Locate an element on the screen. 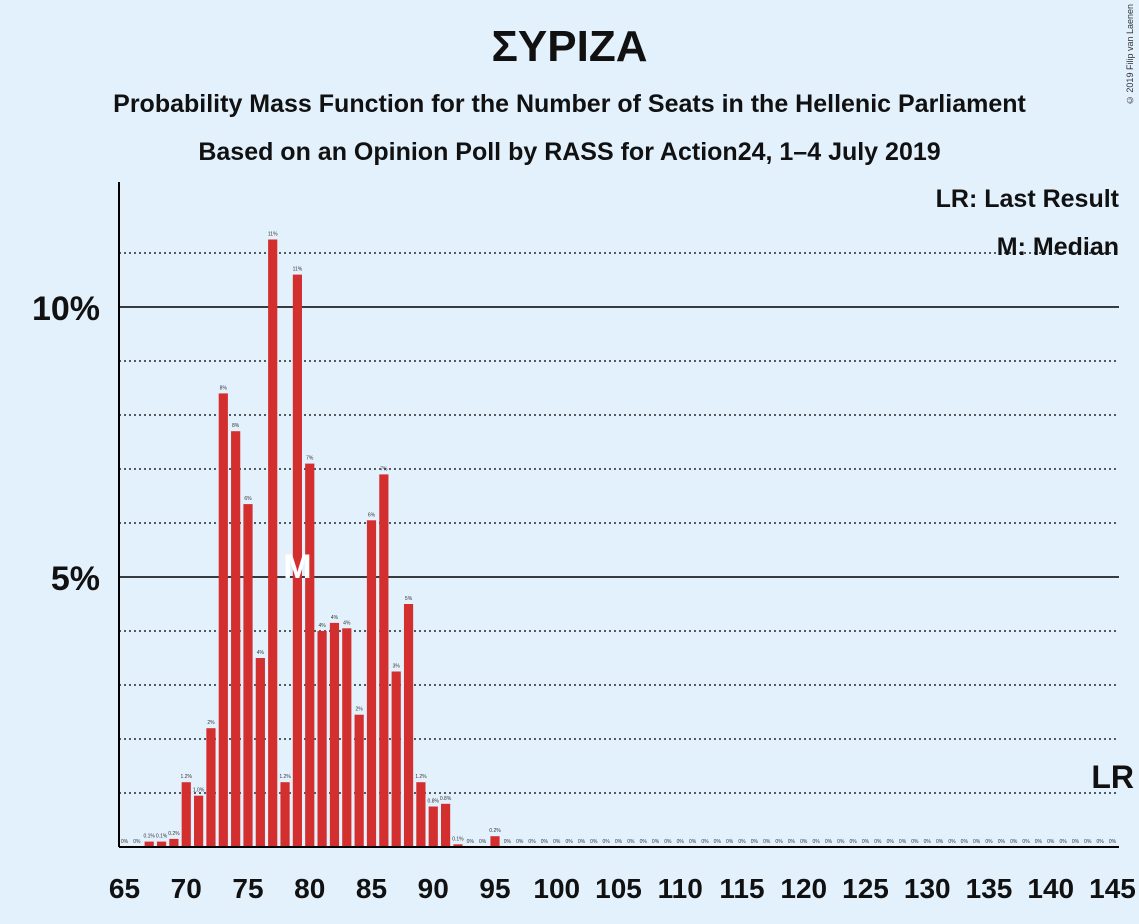  value-label-99: 0% is located at coordinates (545, 842).